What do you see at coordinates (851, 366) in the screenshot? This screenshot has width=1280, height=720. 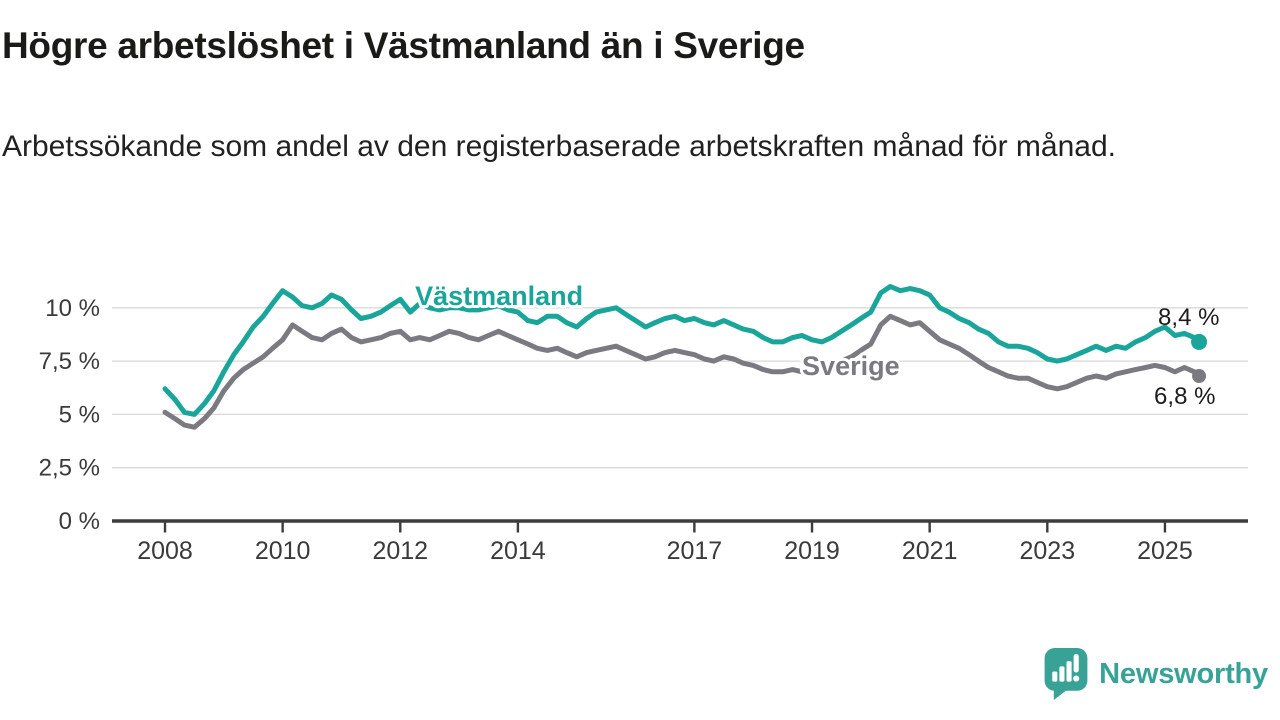 I see `series-inline-label-sverige: Sverige` at bounding box center [851, 366].